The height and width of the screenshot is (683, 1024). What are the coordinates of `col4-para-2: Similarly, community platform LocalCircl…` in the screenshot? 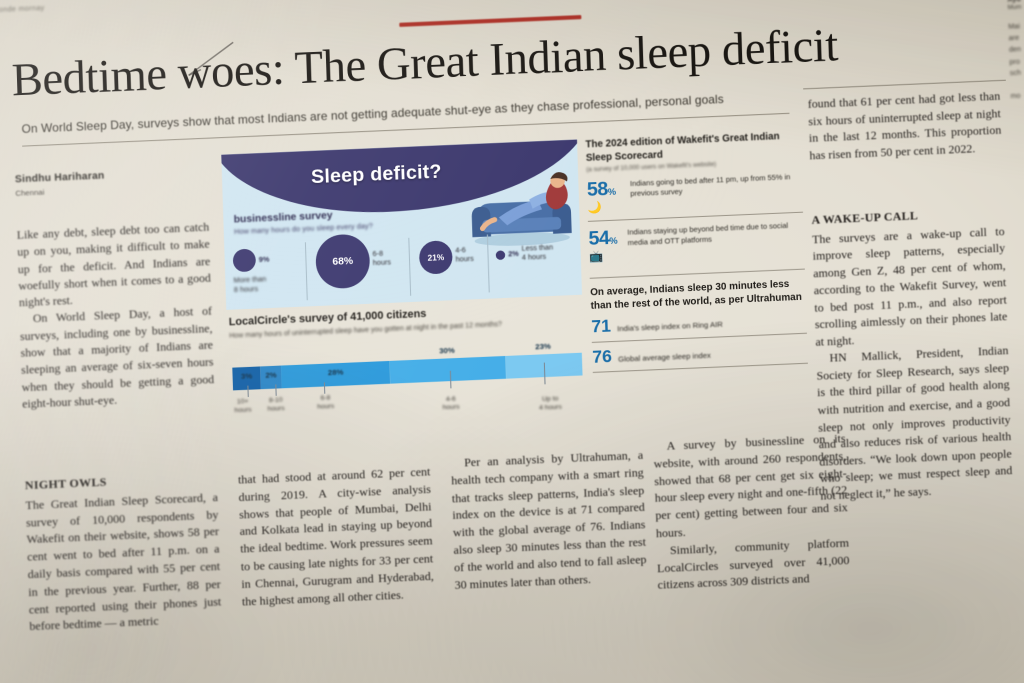 It's located at (753, 564).